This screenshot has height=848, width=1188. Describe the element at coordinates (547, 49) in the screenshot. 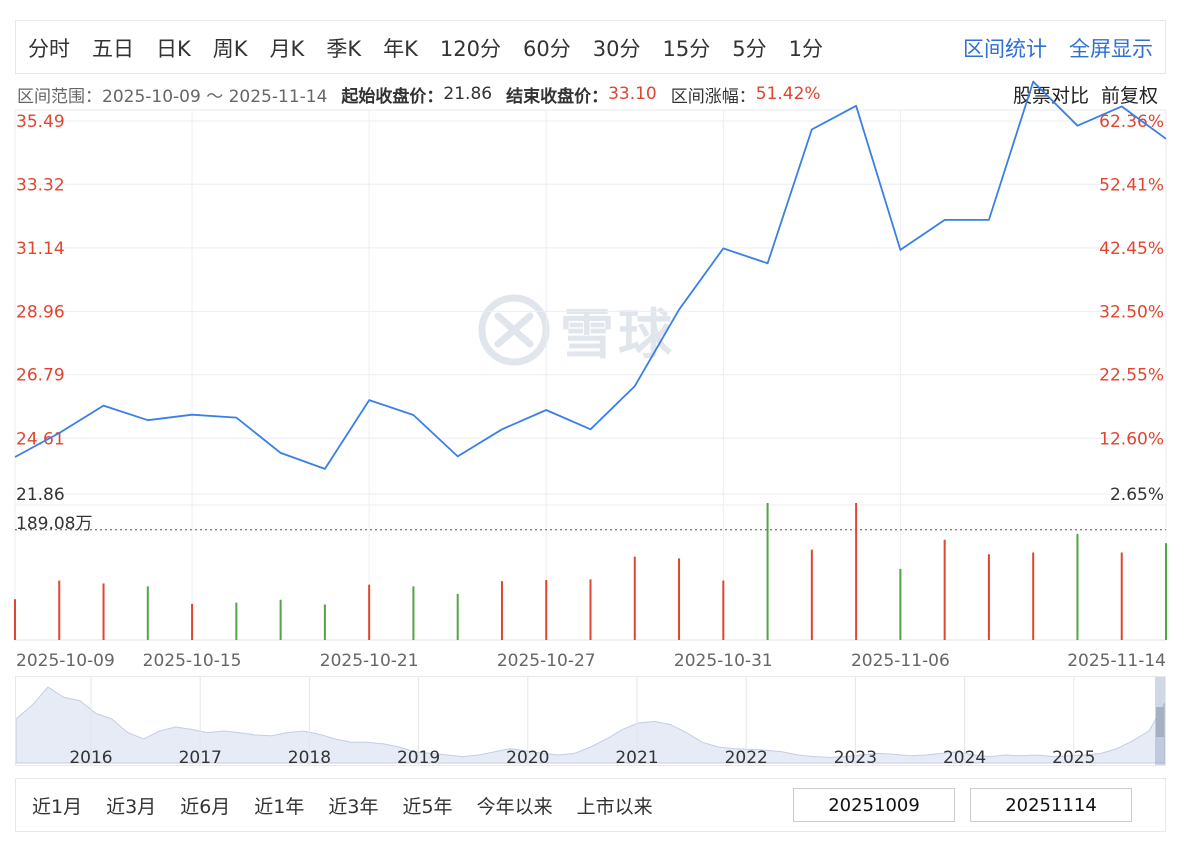

I see `tab-60min: 60分` at that location.